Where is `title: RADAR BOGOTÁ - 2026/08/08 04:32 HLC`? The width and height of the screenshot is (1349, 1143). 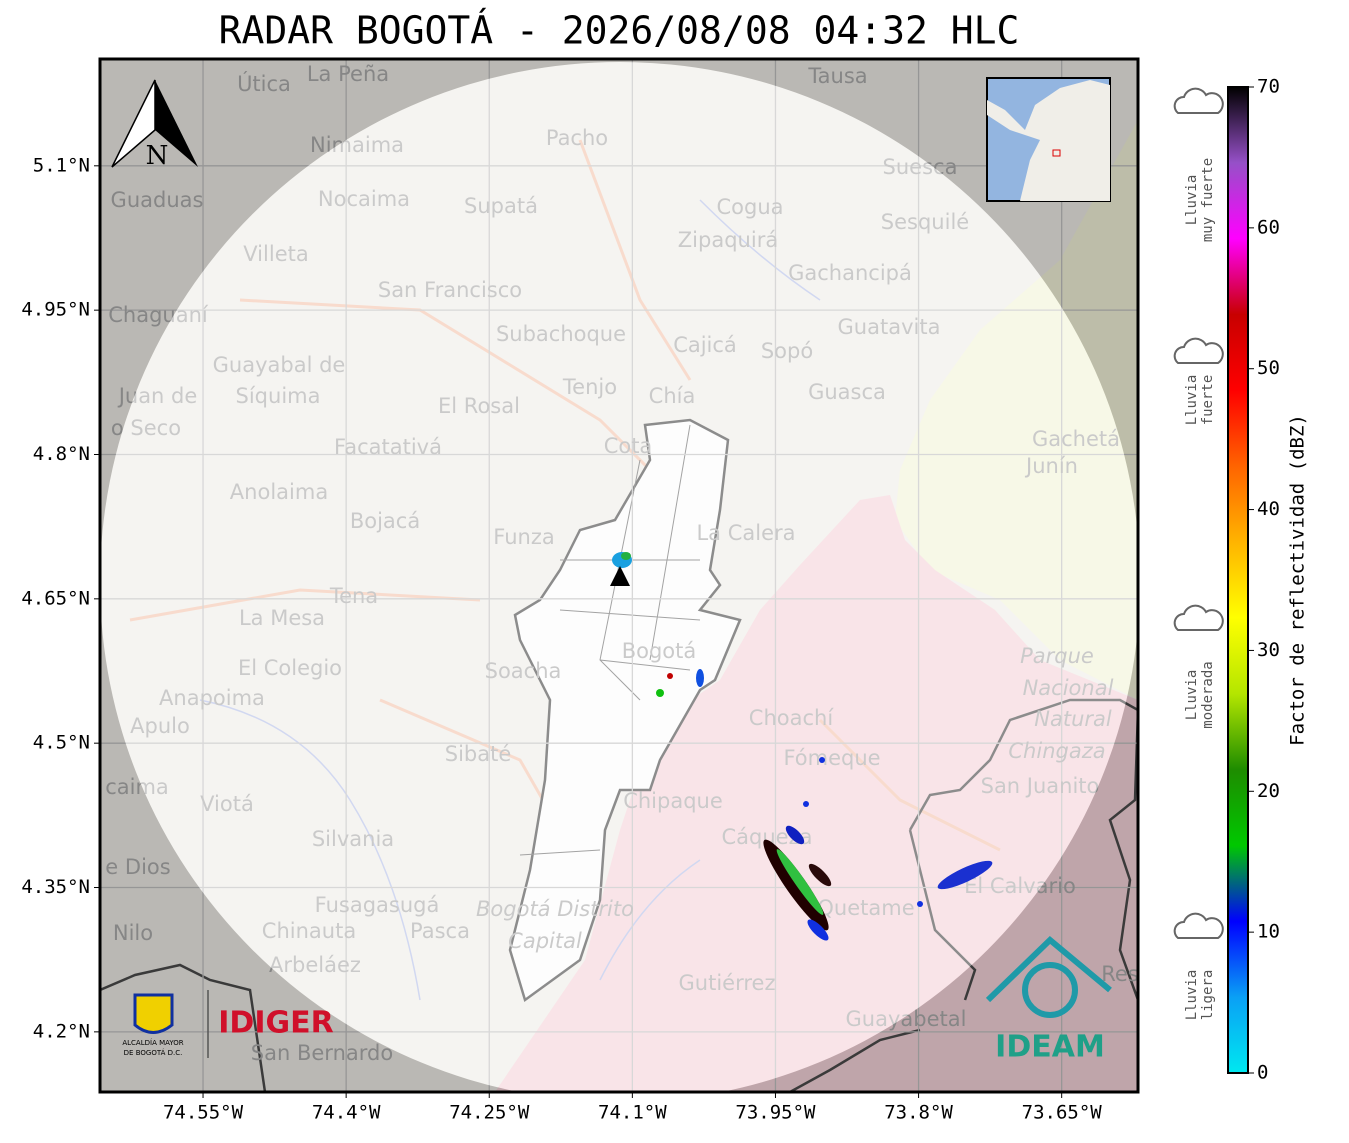 title: RADAR BOGOTÁ - 2026/08/08 04:32 HLC is located at coordinates (619, 31).